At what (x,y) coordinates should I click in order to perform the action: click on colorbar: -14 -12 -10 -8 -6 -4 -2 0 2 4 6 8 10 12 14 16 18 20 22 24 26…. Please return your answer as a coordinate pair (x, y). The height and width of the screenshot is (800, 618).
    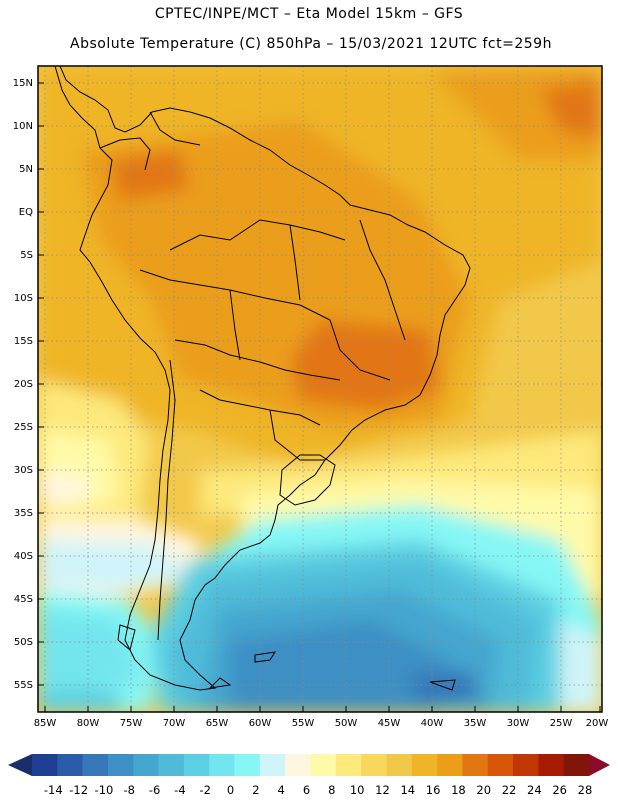
    Looking at the image, I should click on (309, 775).